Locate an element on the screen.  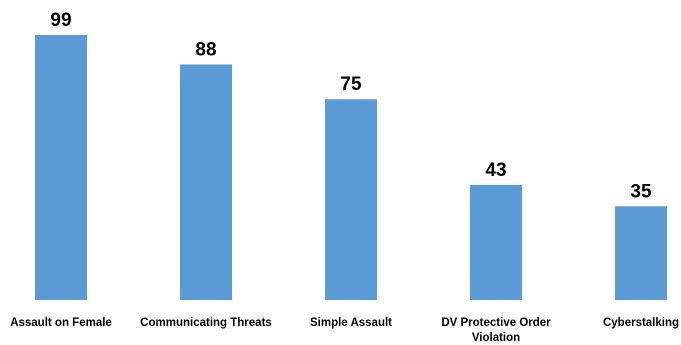
category-label-3-line-0: DV Protective Order is located at coordinates (496, 323).